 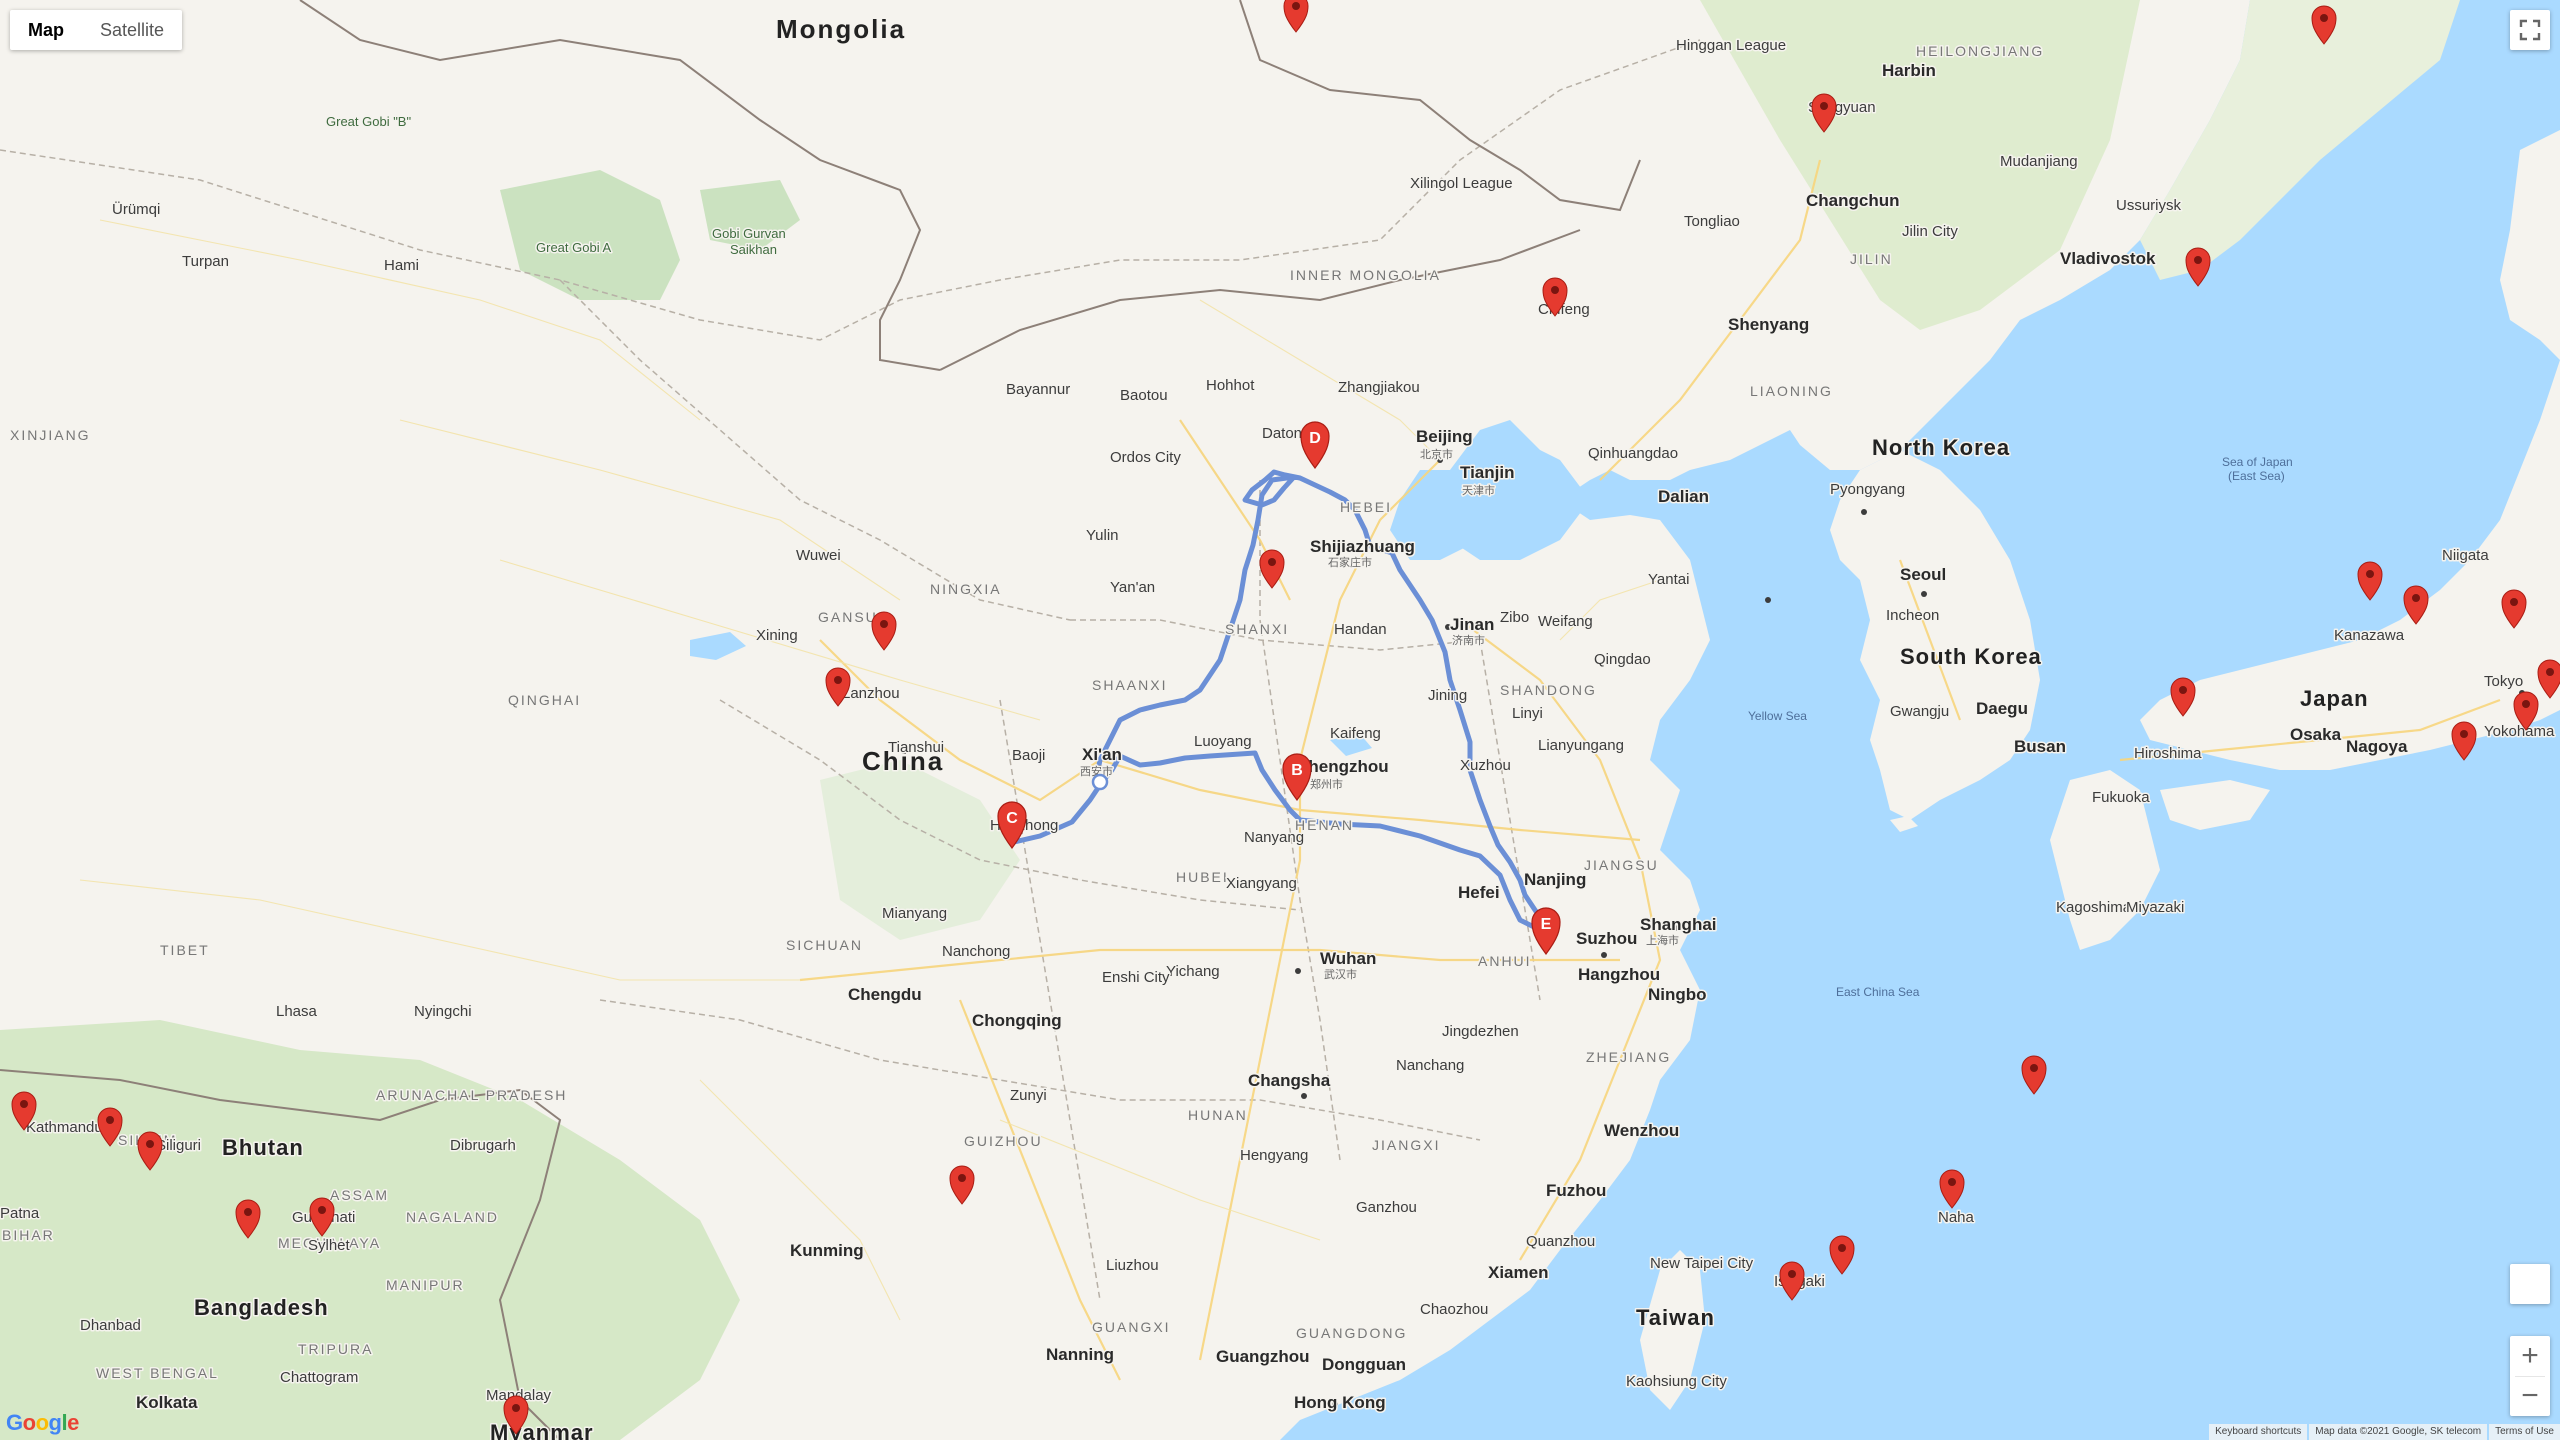 What do you see at coordinates (2524, 1432) in the screenshot?
I see `terms-of-use-link: Terms of Use` at bounding box center [2524, 1432].